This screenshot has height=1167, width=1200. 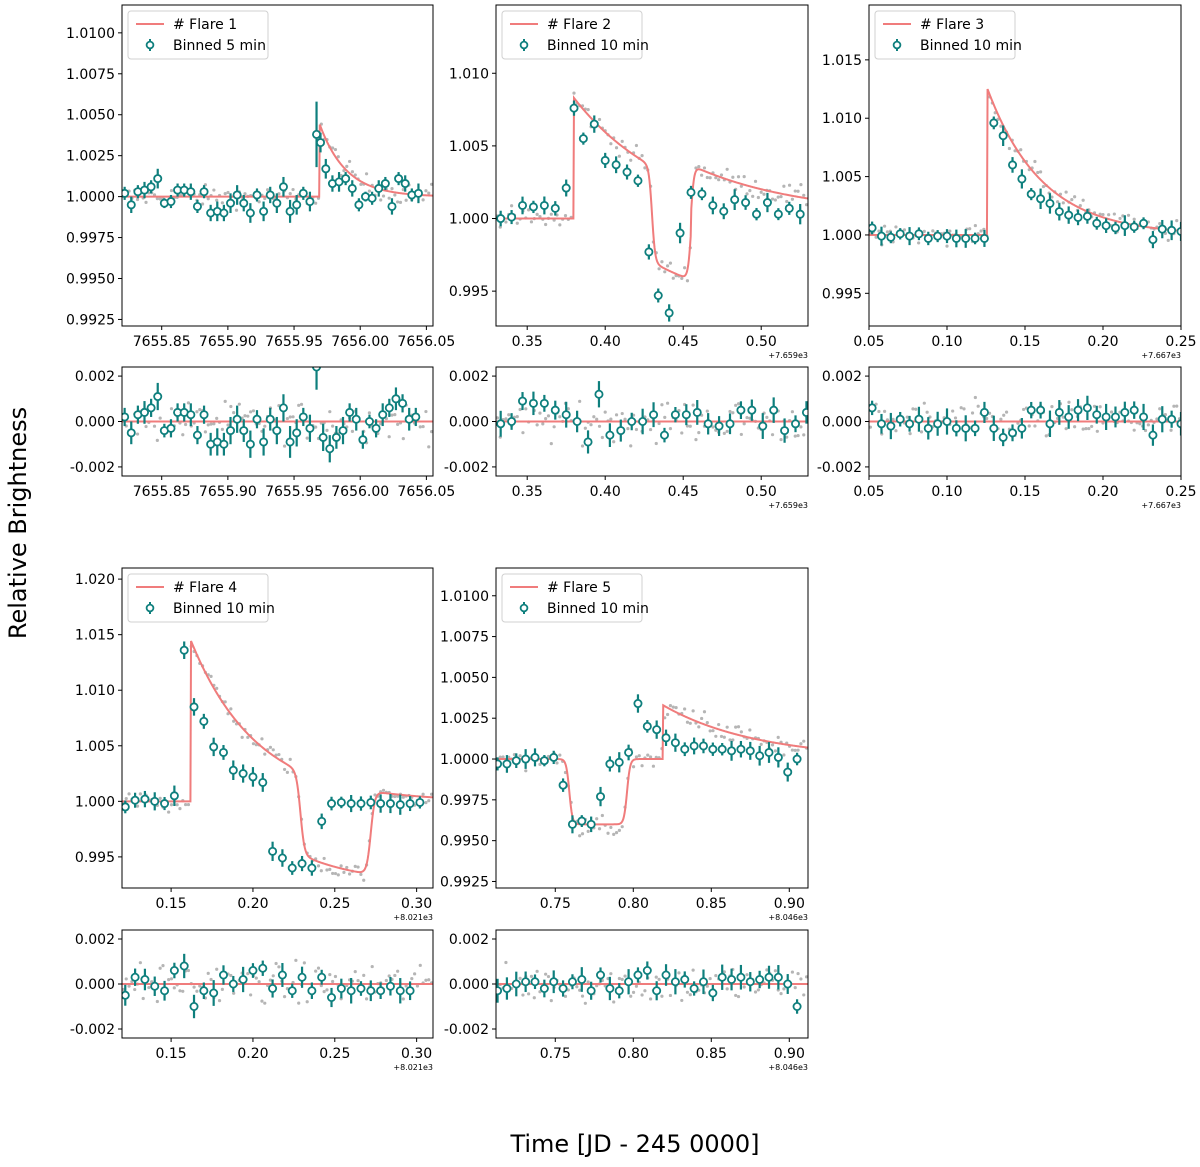 What do you see at coordinates (652, 728) in the screenshot?
I see `flare5-main-frame` at bounding box center [652, 728].